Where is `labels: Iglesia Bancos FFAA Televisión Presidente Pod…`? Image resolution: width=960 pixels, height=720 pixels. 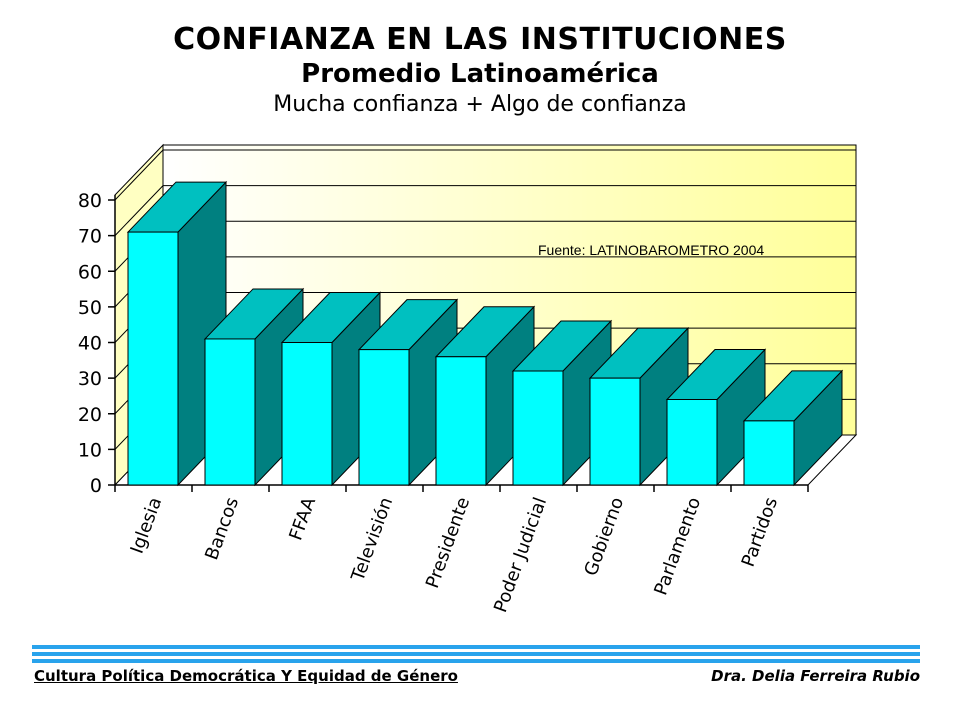 labels: Iglesia Bancos FFAA Televisión Presidente Pod… is located at coordinates (455, 554).